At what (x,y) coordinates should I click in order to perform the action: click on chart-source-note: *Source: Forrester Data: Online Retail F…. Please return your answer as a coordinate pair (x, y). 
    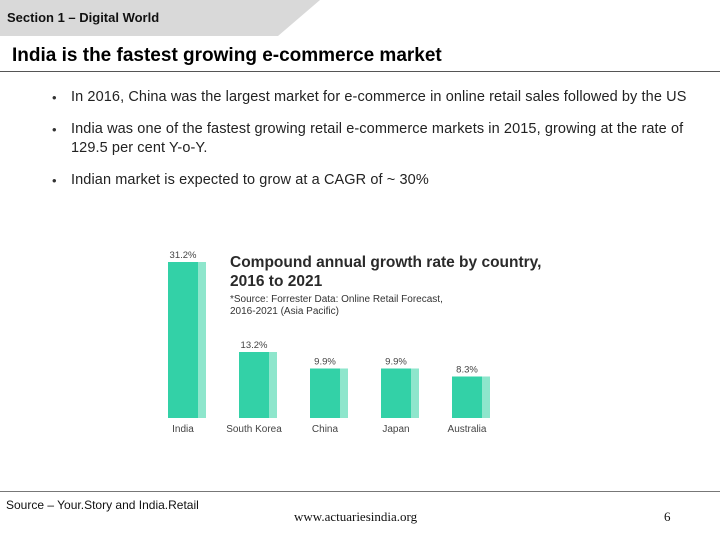
    Looking at the image, I should click on (336, 305).